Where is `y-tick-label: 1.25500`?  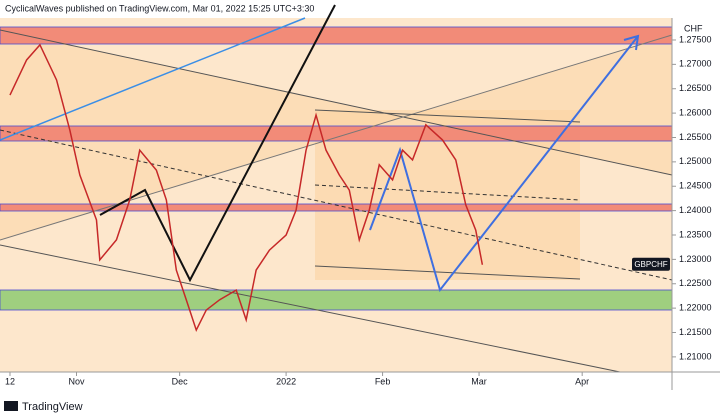
y-tick-label: 1.25500 is located at coordinates (695, 137).